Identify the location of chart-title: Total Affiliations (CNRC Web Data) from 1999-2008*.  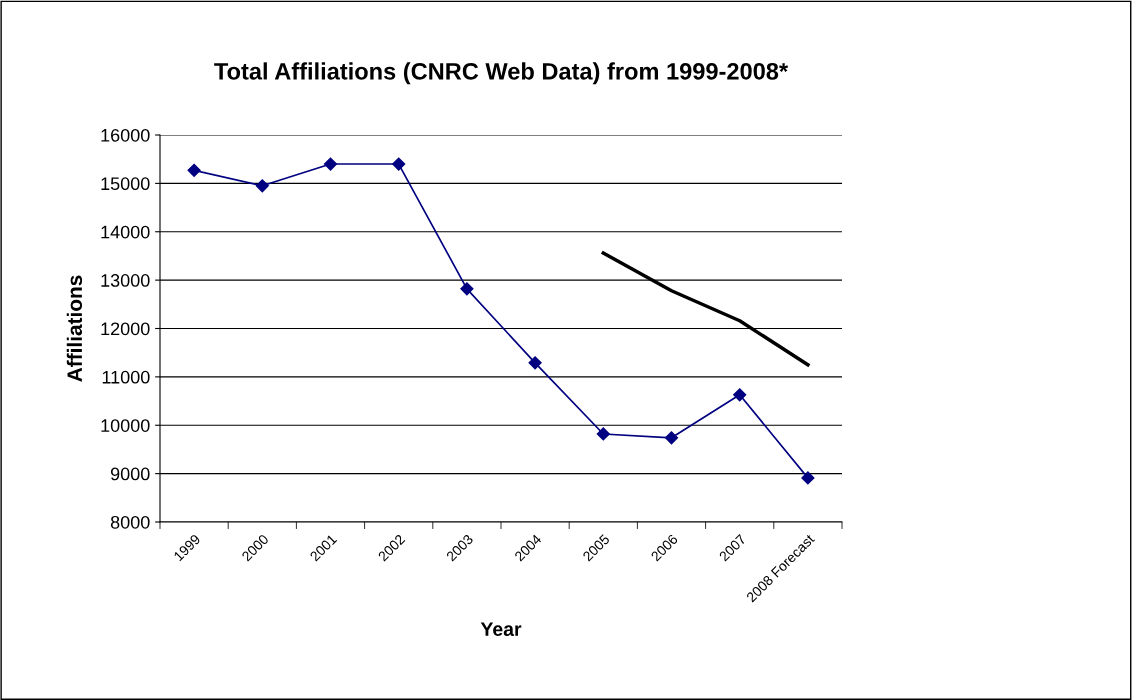
(501, 73).